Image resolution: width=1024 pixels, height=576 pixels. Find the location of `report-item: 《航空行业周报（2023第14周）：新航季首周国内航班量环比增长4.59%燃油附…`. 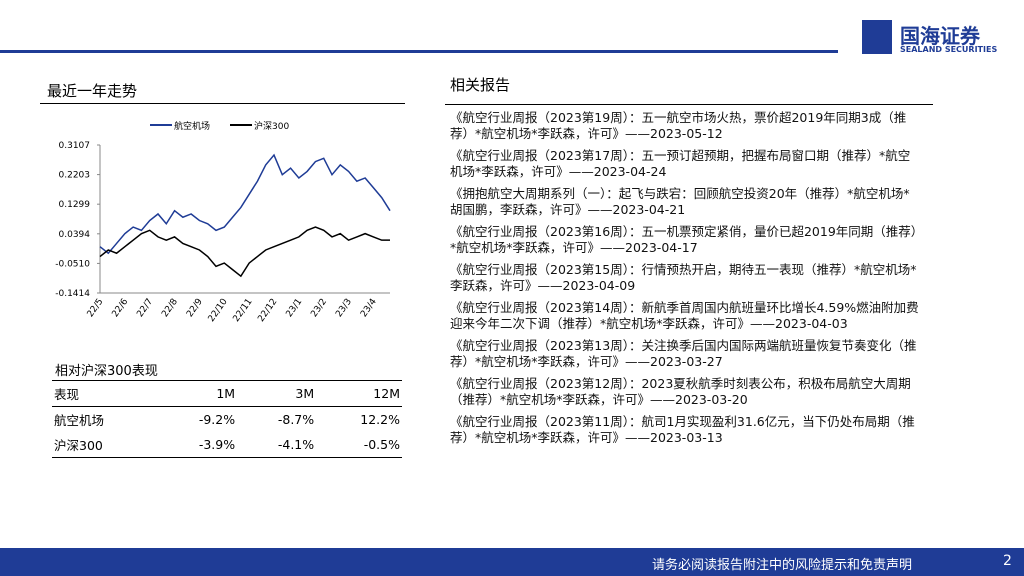

report-item: 《航空行业周报（2023第14周）：新航季首周国内航班量环比增长4.59%燃油附… is located at coordinates (684, 315).